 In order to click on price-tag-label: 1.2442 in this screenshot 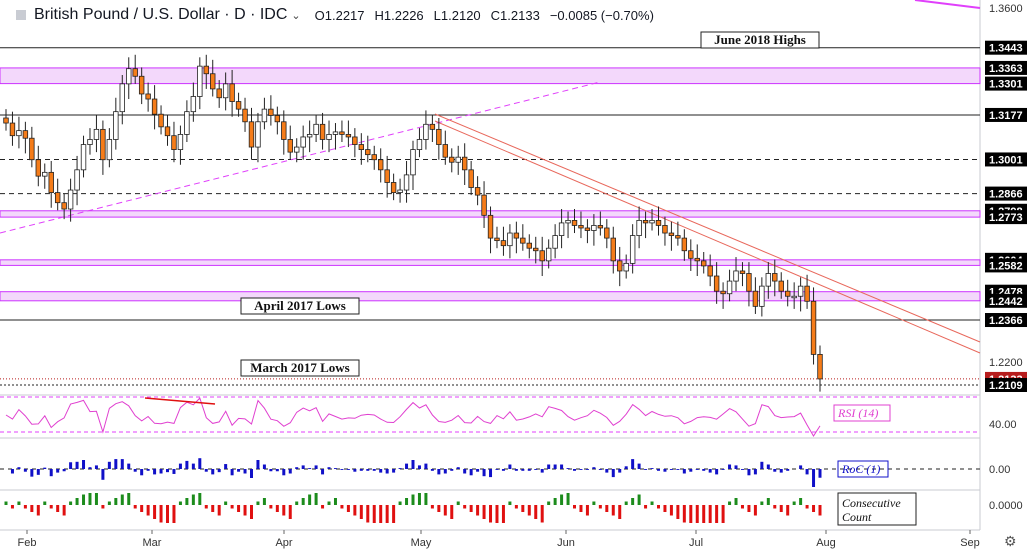, I will do `click(1006, 302)`.